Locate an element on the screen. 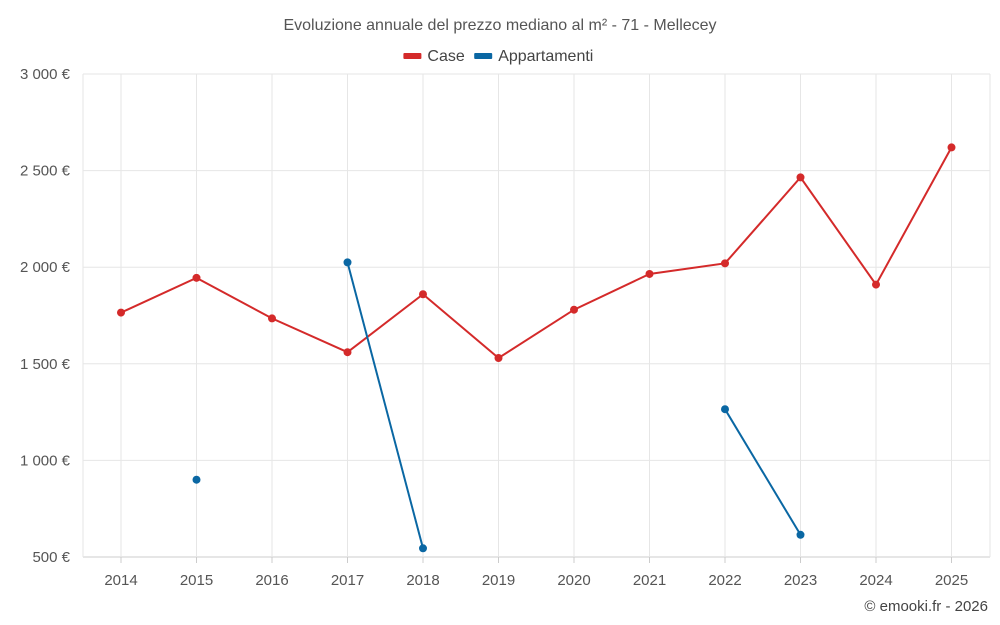 This screenshot has height=625, width=1000. y-tick-label: 3 000 € is located at coordinates (45, 74).